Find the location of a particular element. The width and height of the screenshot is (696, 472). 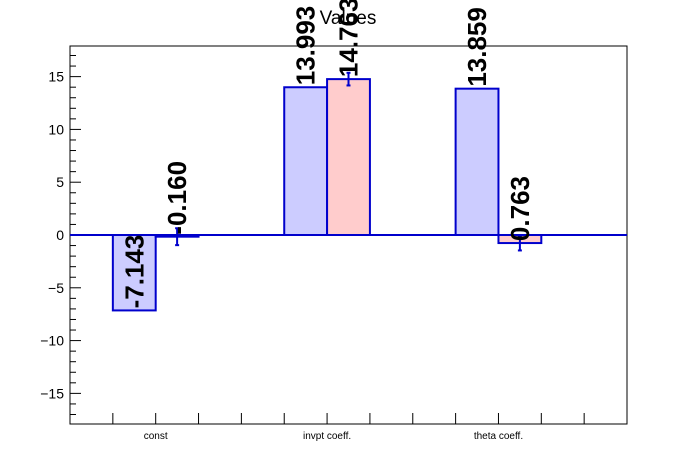

y-tick-label: −10 is located at coordinates (52, 341).